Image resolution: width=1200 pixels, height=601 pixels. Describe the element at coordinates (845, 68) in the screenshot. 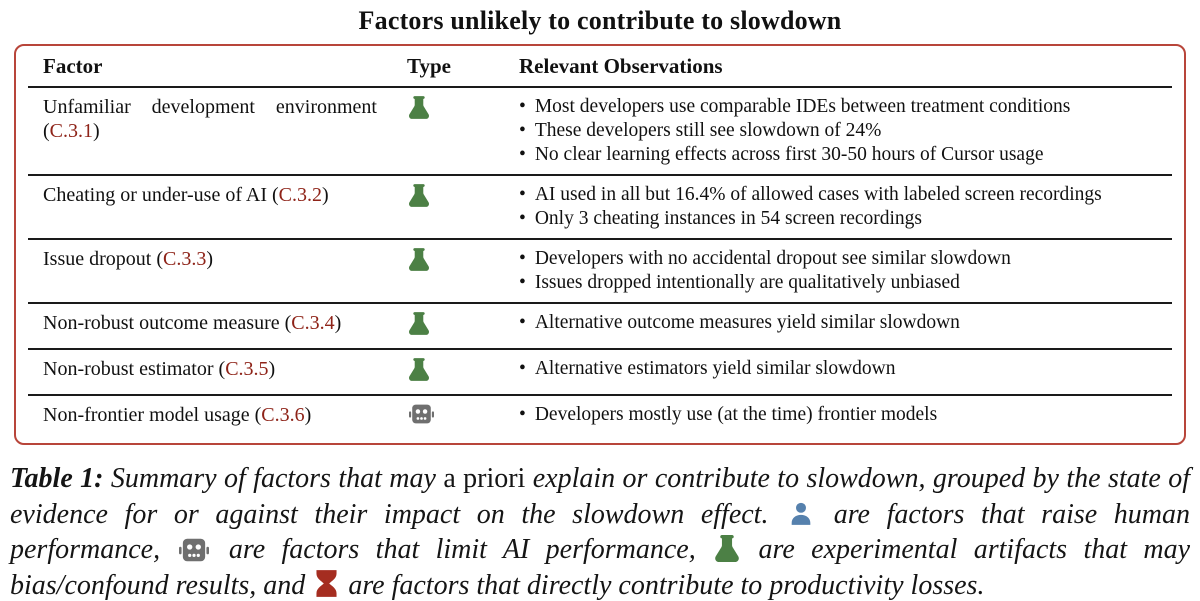

I see `column-header-observations: Relevant Observations` at that location.